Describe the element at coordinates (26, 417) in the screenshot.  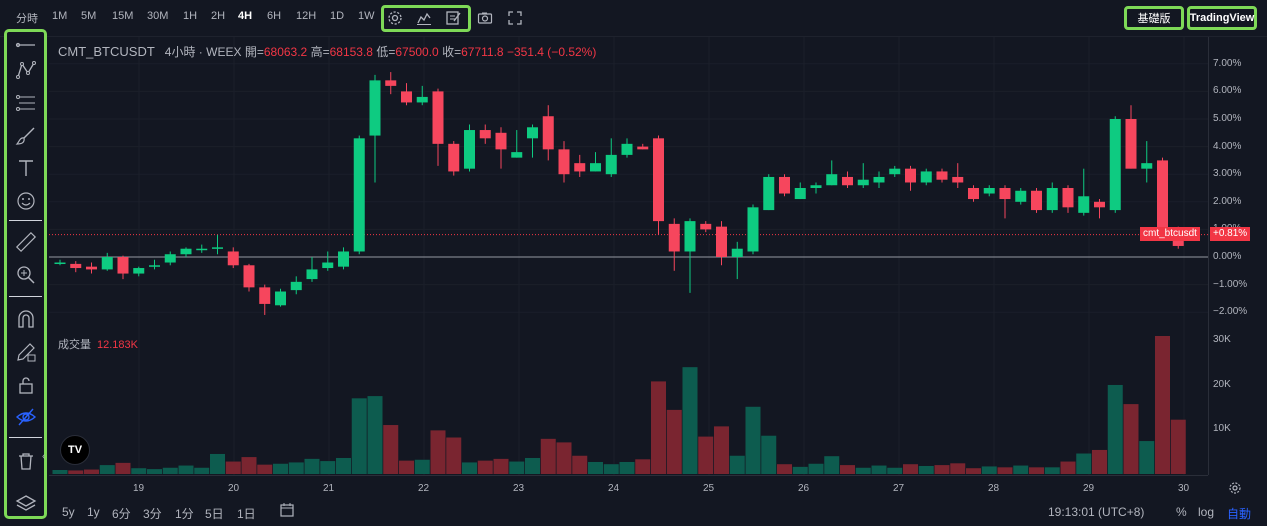
I see `hide-icon` at that location.